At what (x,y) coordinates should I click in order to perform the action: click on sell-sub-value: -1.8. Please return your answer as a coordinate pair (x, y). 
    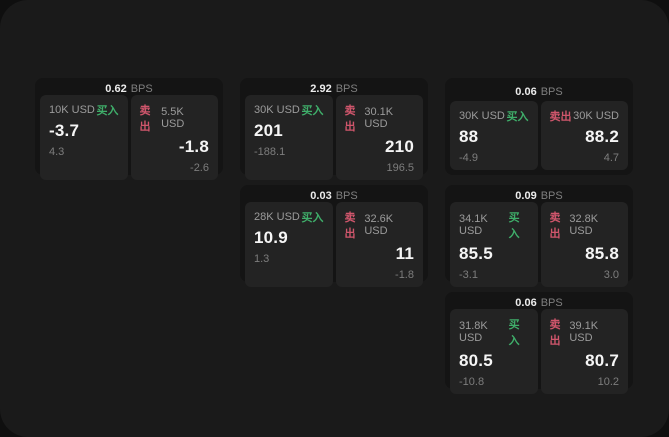
    Looking at the image, I should click on (404, 275).